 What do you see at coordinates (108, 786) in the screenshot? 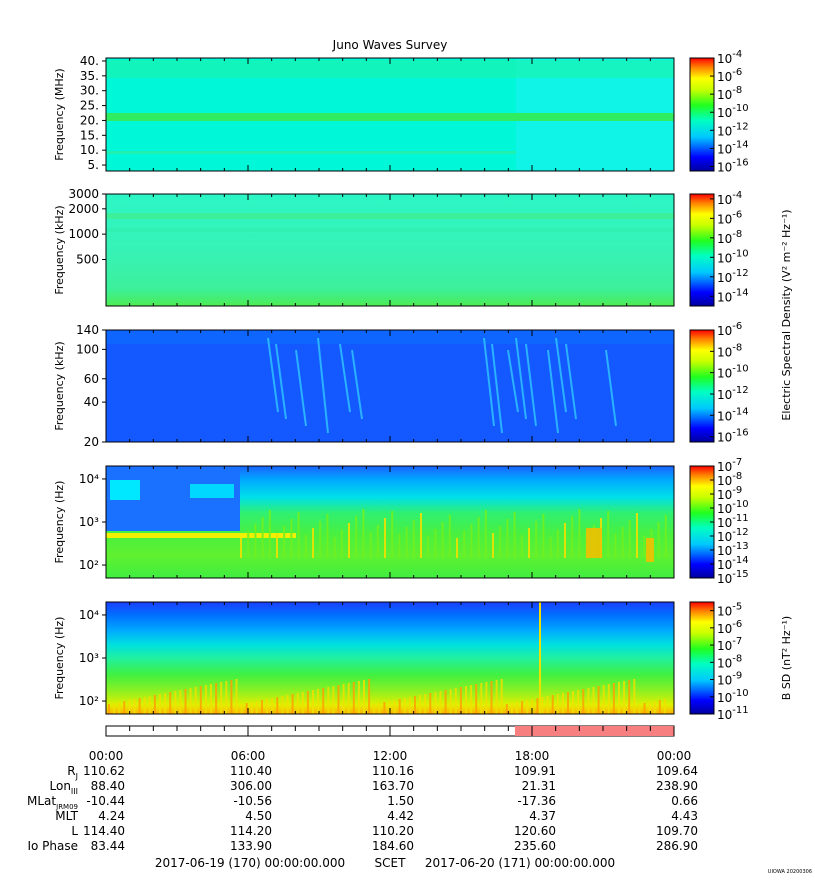
I see `ephemeris-value: 88.40` at bounding box center [108, 786].